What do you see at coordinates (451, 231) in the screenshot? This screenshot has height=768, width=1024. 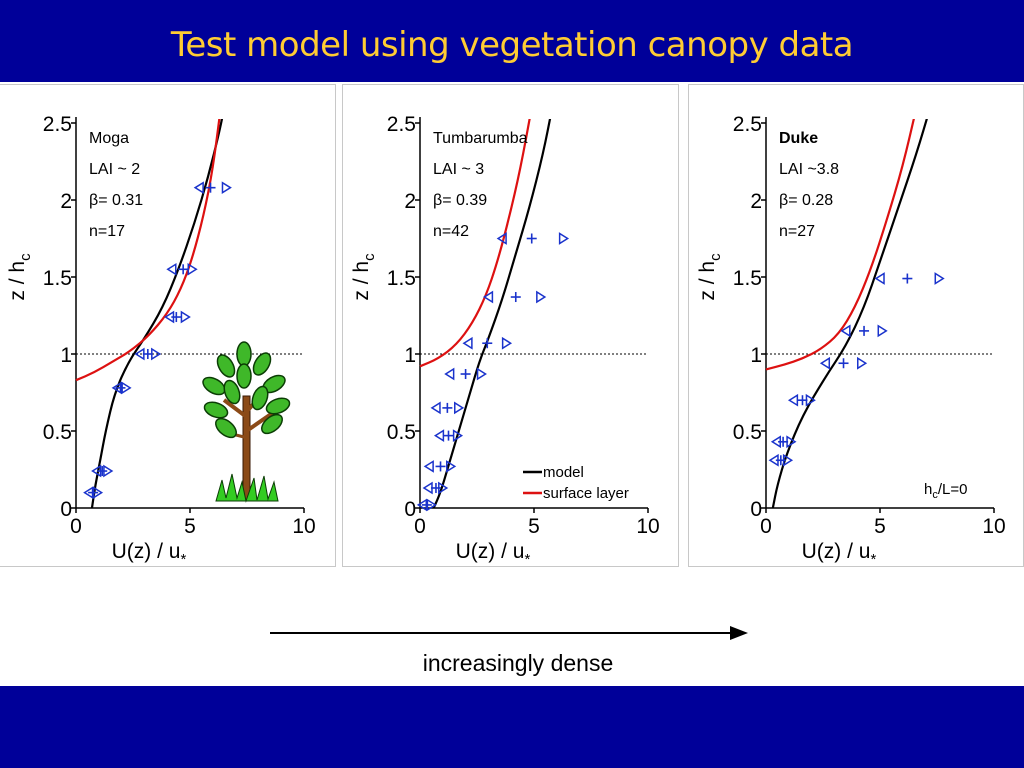 I see `site-info-line: n=42` at bounding box center [451, 231].